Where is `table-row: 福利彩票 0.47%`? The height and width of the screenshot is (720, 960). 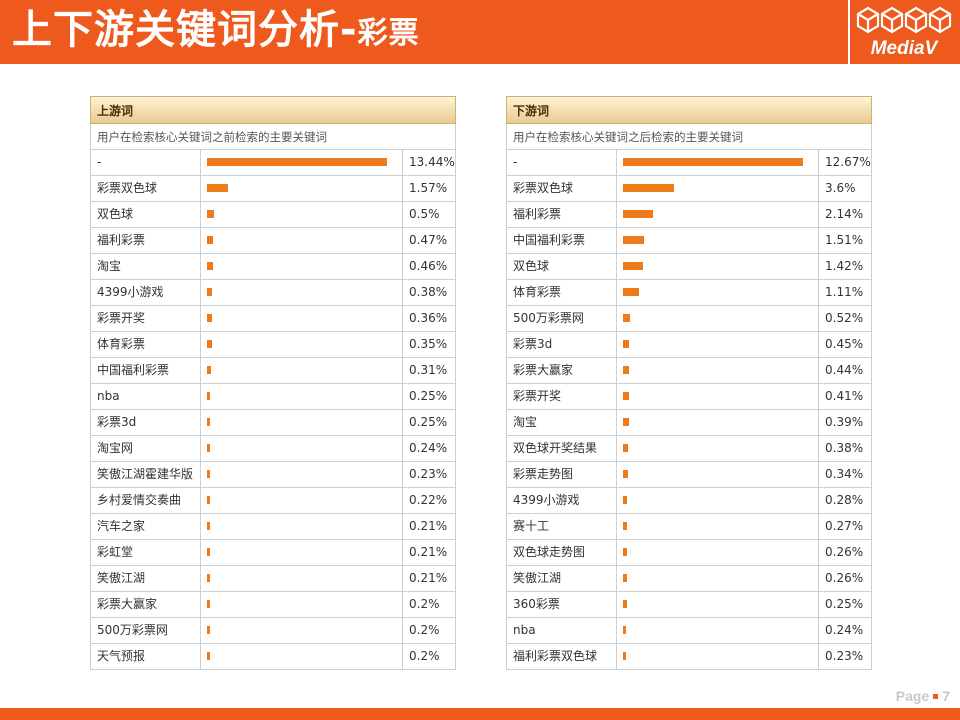 table-row: 福利彩票 0.47% is located at coordinates (273, 241).